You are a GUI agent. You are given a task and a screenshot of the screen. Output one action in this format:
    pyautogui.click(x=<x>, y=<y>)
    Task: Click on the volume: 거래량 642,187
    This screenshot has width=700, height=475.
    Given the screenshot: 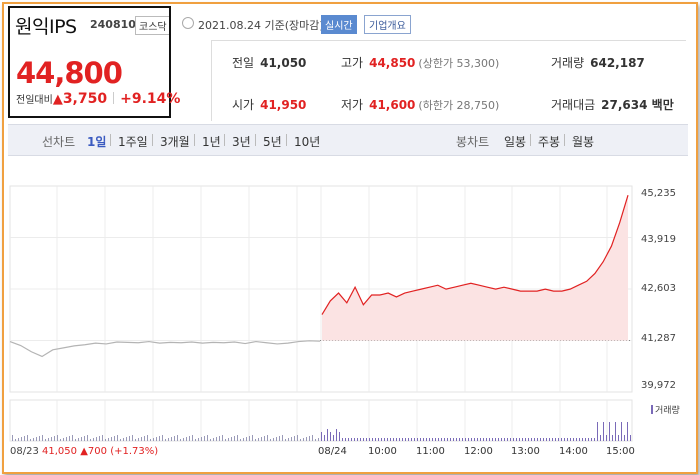 What is the action you would take?
    pyautogui.click(x=598, y=63)
    